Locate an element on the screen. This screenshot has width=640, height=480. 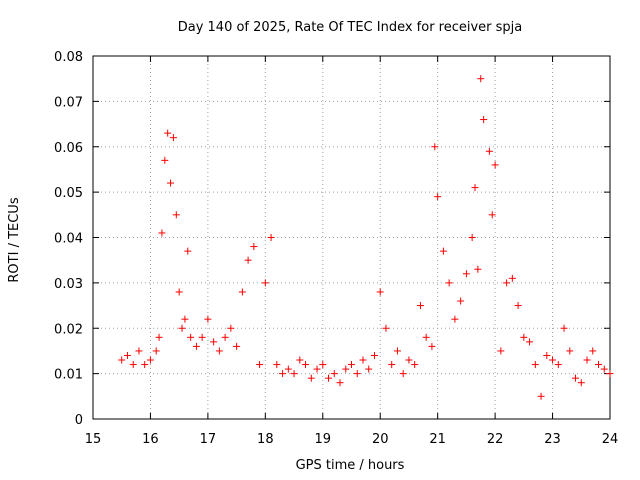
x-tick-label: 16 is located at coordinates (150, 439).